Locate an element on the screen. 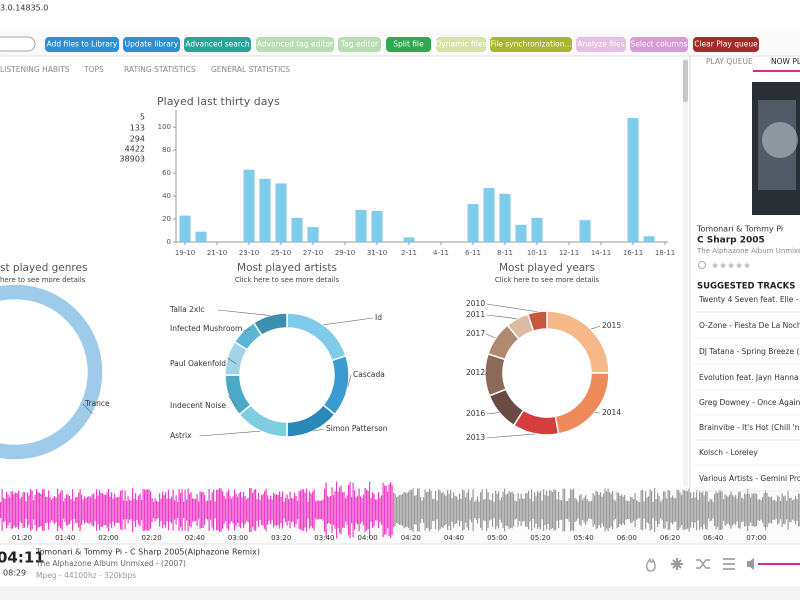 The image size is (800, 600). icon-menu is located at coordinates (729, 564).